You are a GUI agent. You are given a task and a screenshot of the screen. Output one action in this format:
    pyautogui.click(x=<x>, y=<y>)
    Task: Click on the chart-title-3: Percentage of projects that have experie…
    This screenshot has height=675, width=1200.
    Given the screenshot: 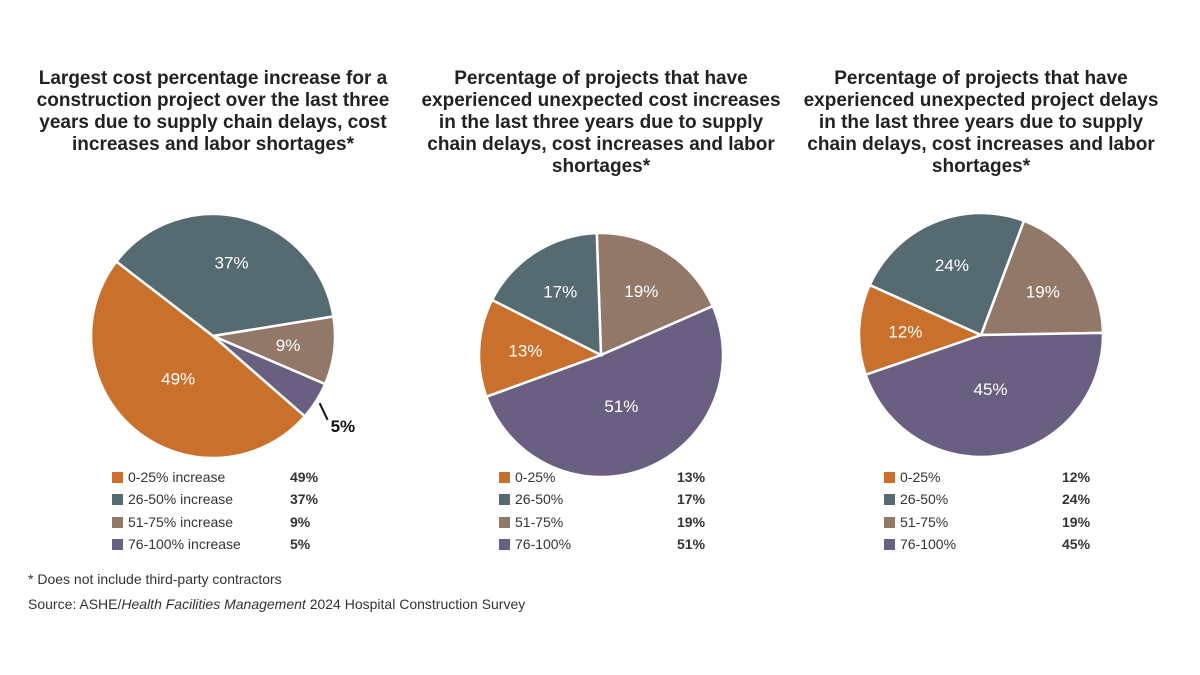 What is the action you would take?
    pyautogui.click(x=981, y=122)
    